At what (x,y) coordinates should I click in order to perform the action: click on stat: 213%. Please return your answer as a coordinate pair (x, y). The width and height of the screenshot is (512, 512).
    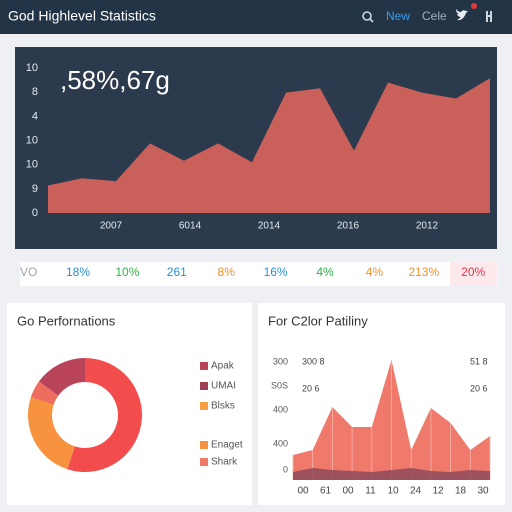
    Looking at the image, I should click on (423, 272).